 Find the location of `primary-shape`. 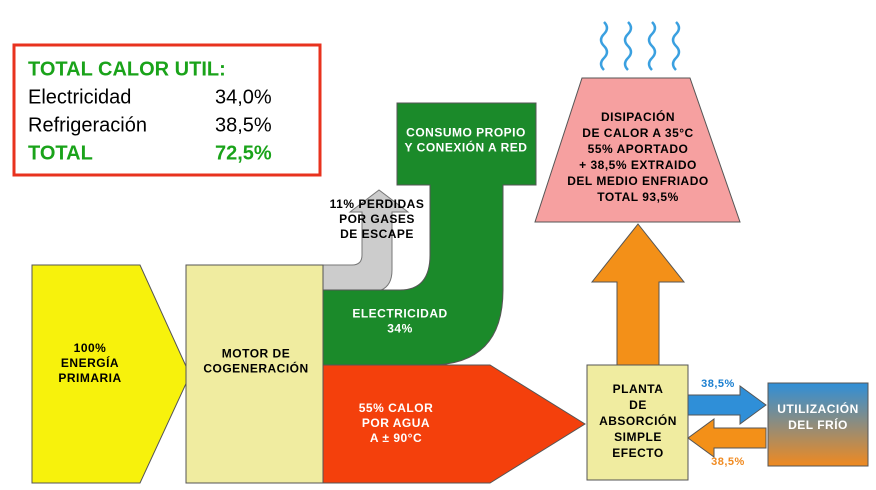

primary-shape is located at coordinates (111, 374).